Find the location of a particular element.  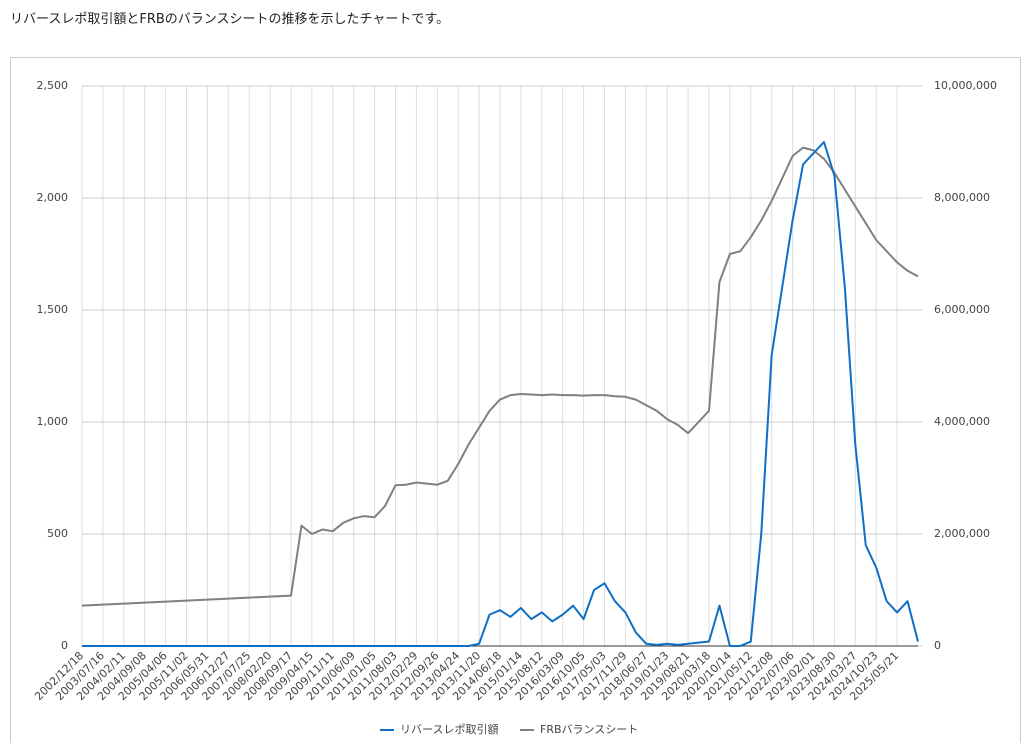

y-tick-label: 1,500 is located at coordinates (53, 309).